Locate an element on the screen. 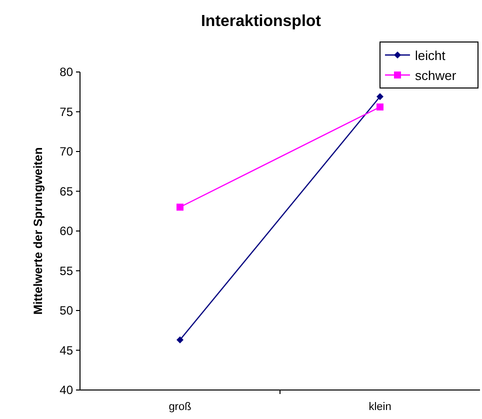 Image resolution: width=482 pixels, height=419 pixels. y-tick-label: 65 is located at coordinates (67, 191).